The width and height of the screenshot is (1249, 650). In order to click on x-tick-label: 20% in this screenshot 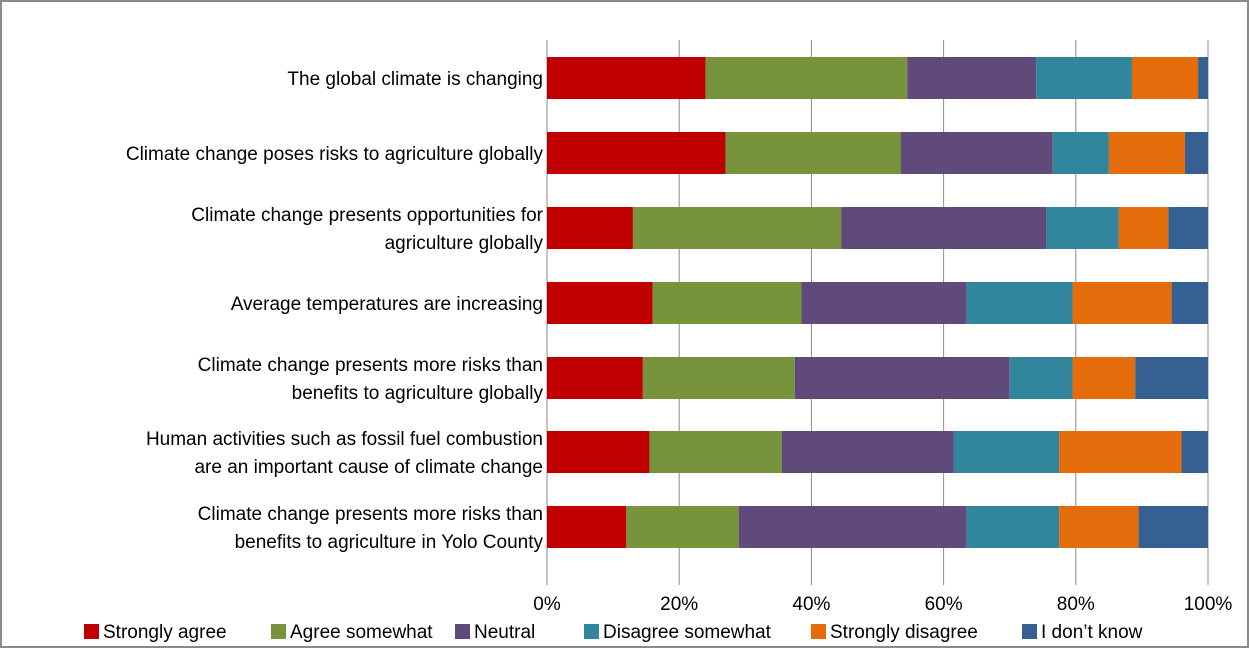, I will do `click(679, 604)`.